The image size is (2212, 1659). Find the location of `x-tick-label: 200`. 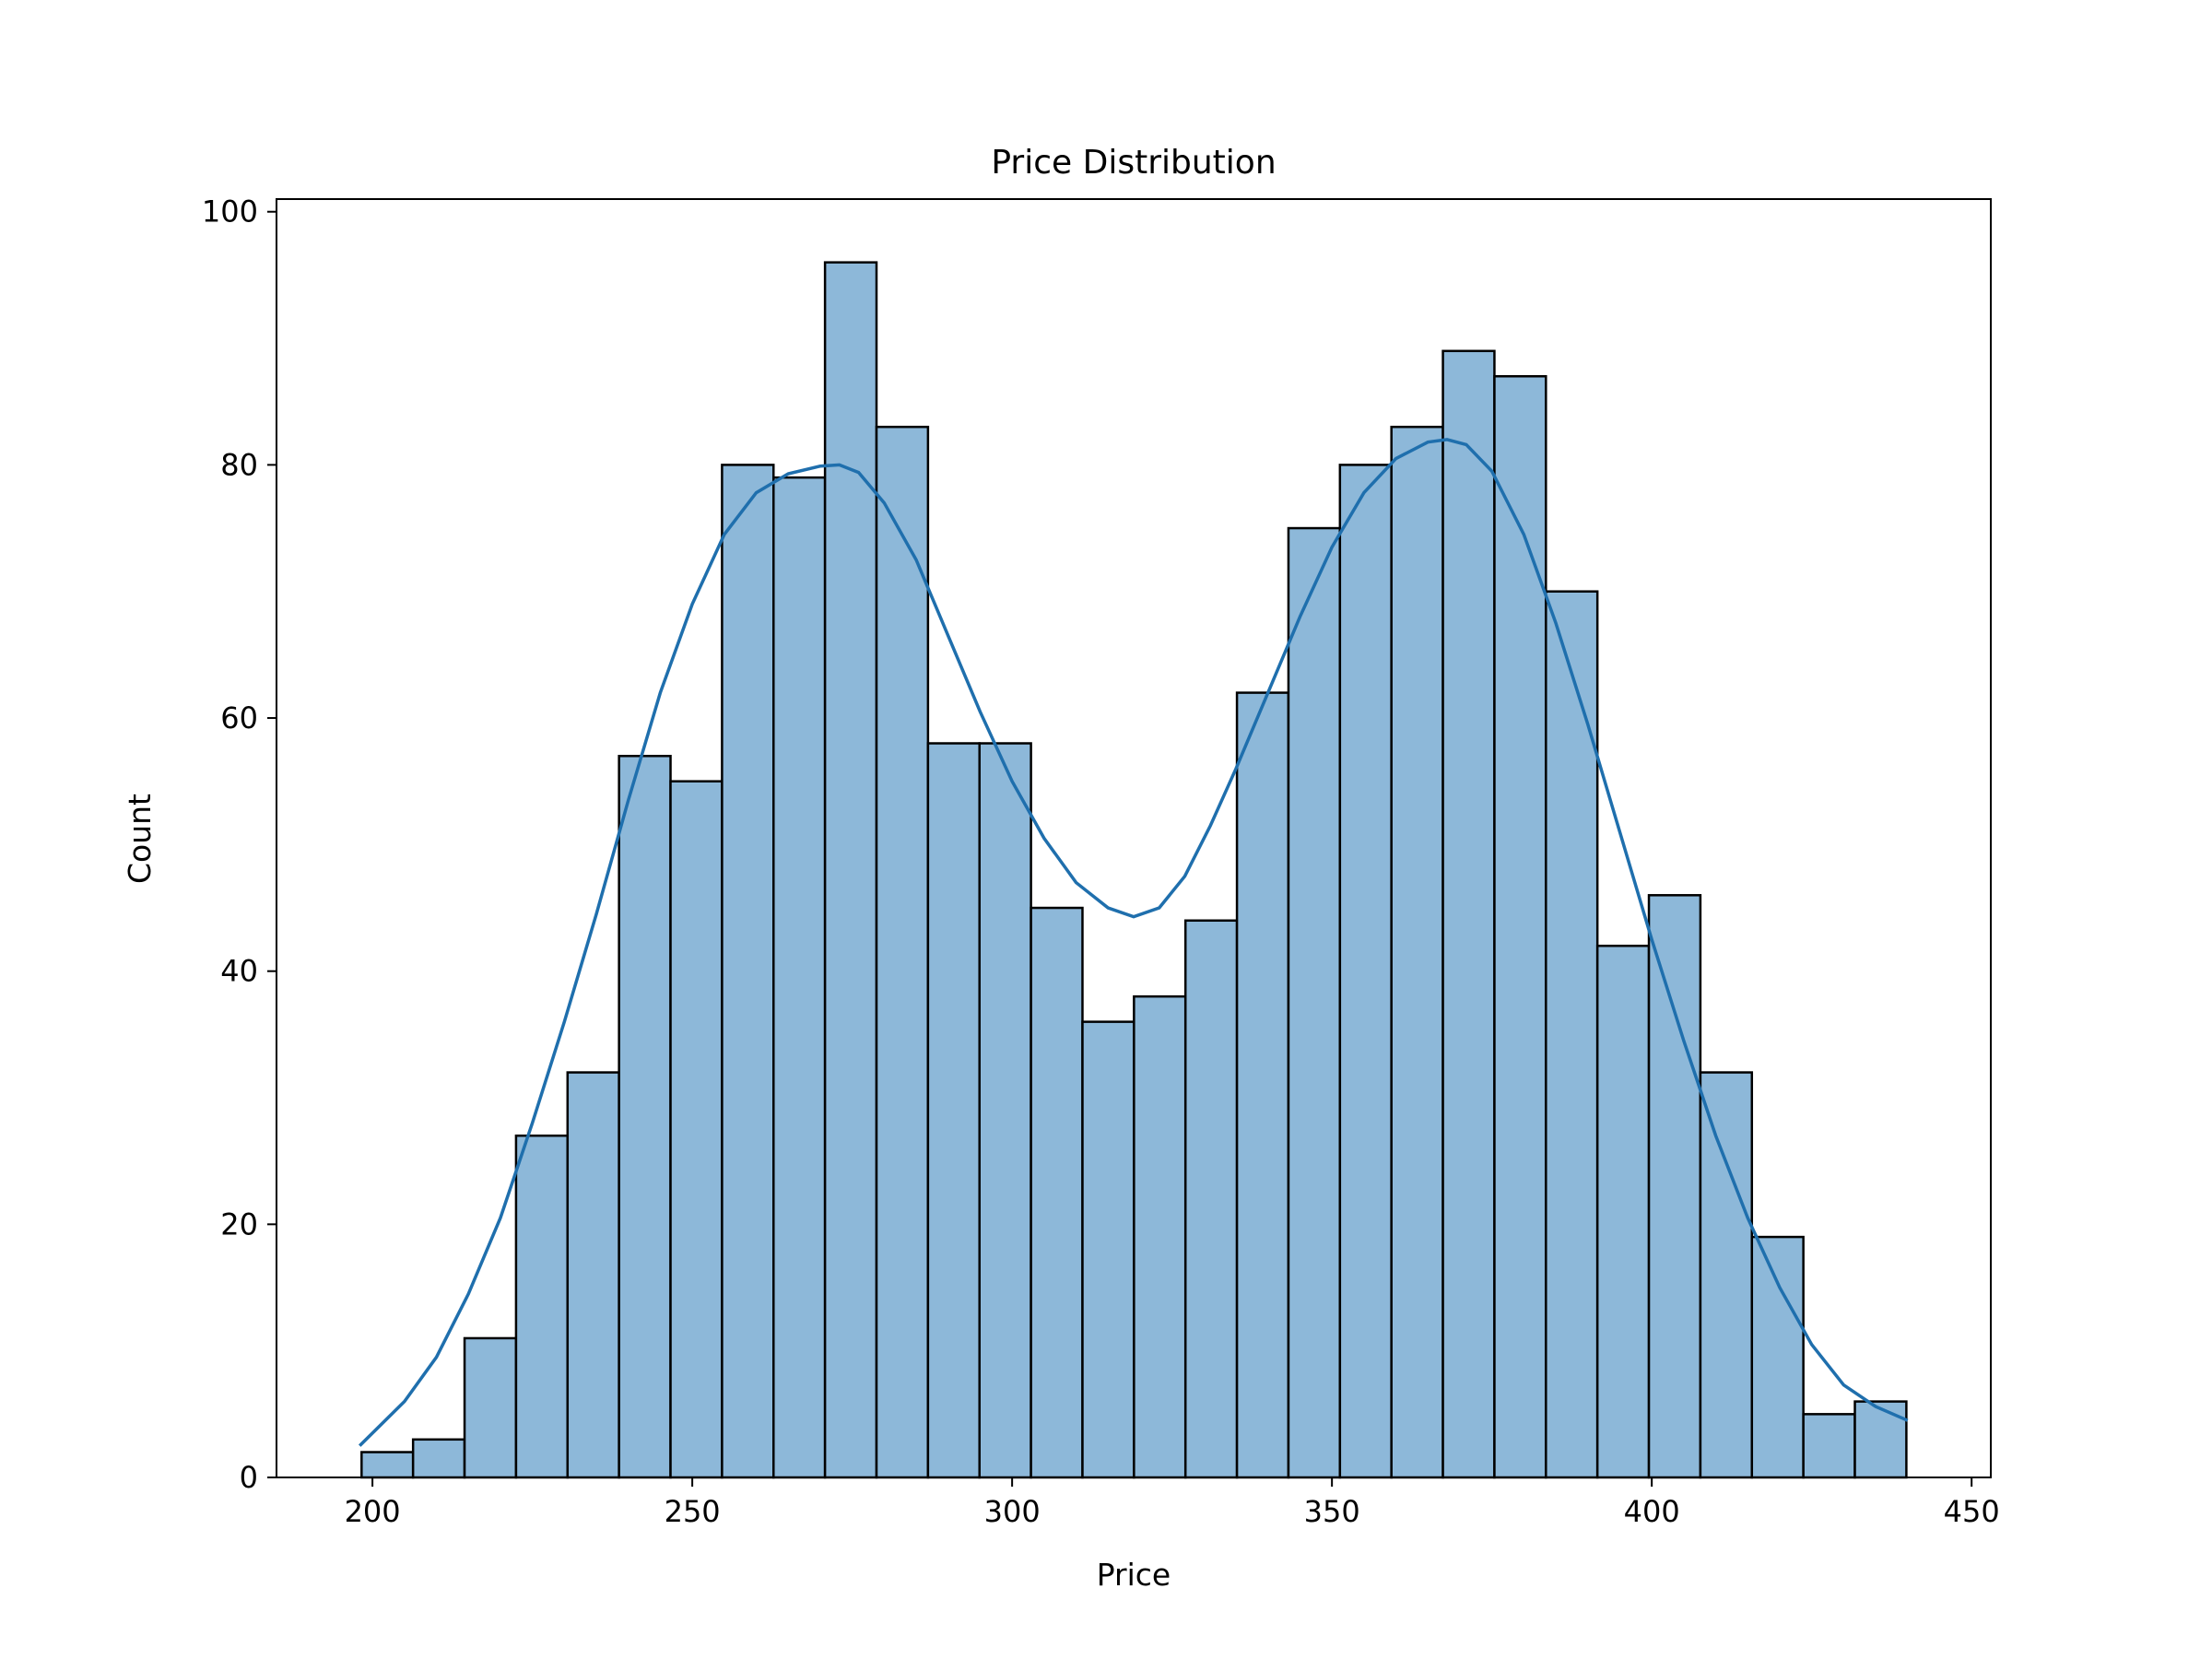

x-tick-label: 200 is located at coordinates (373, 1511).